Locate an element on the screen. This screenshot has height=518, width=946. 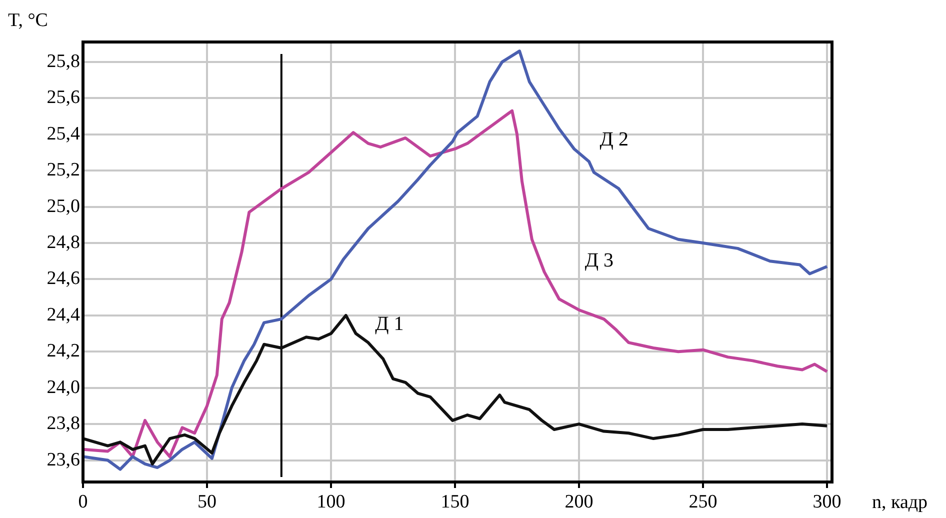
y-axis-title: T, °C is located at coordinates (28, 20).